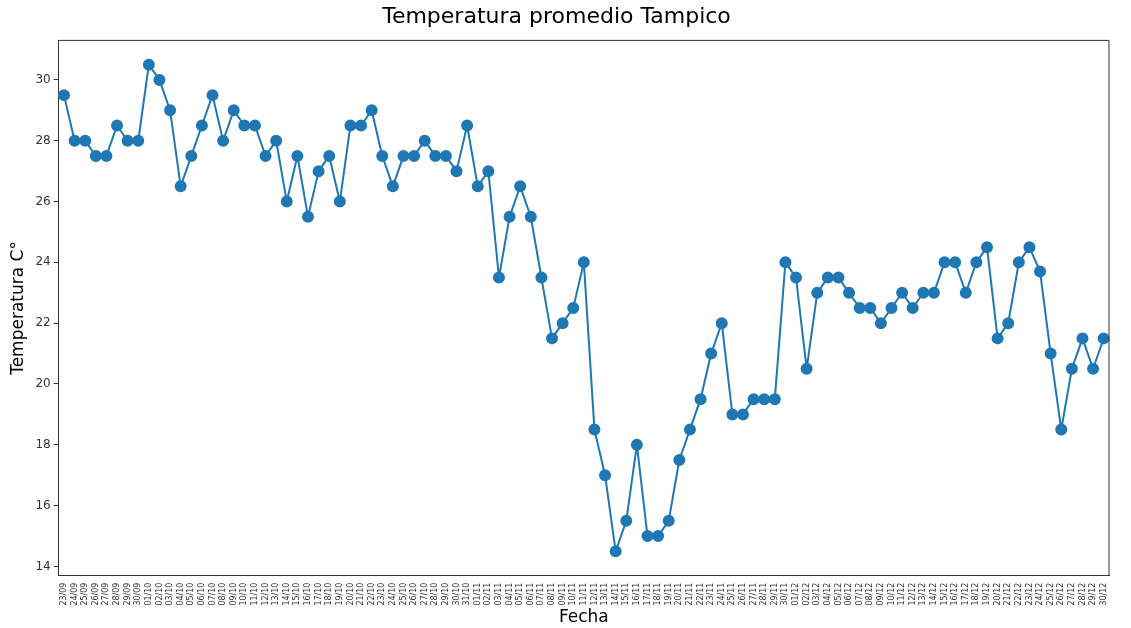  Describe the element at coordinates (244, 594) in the screenshot. I see `x-tick-label: 10/10` at that location.